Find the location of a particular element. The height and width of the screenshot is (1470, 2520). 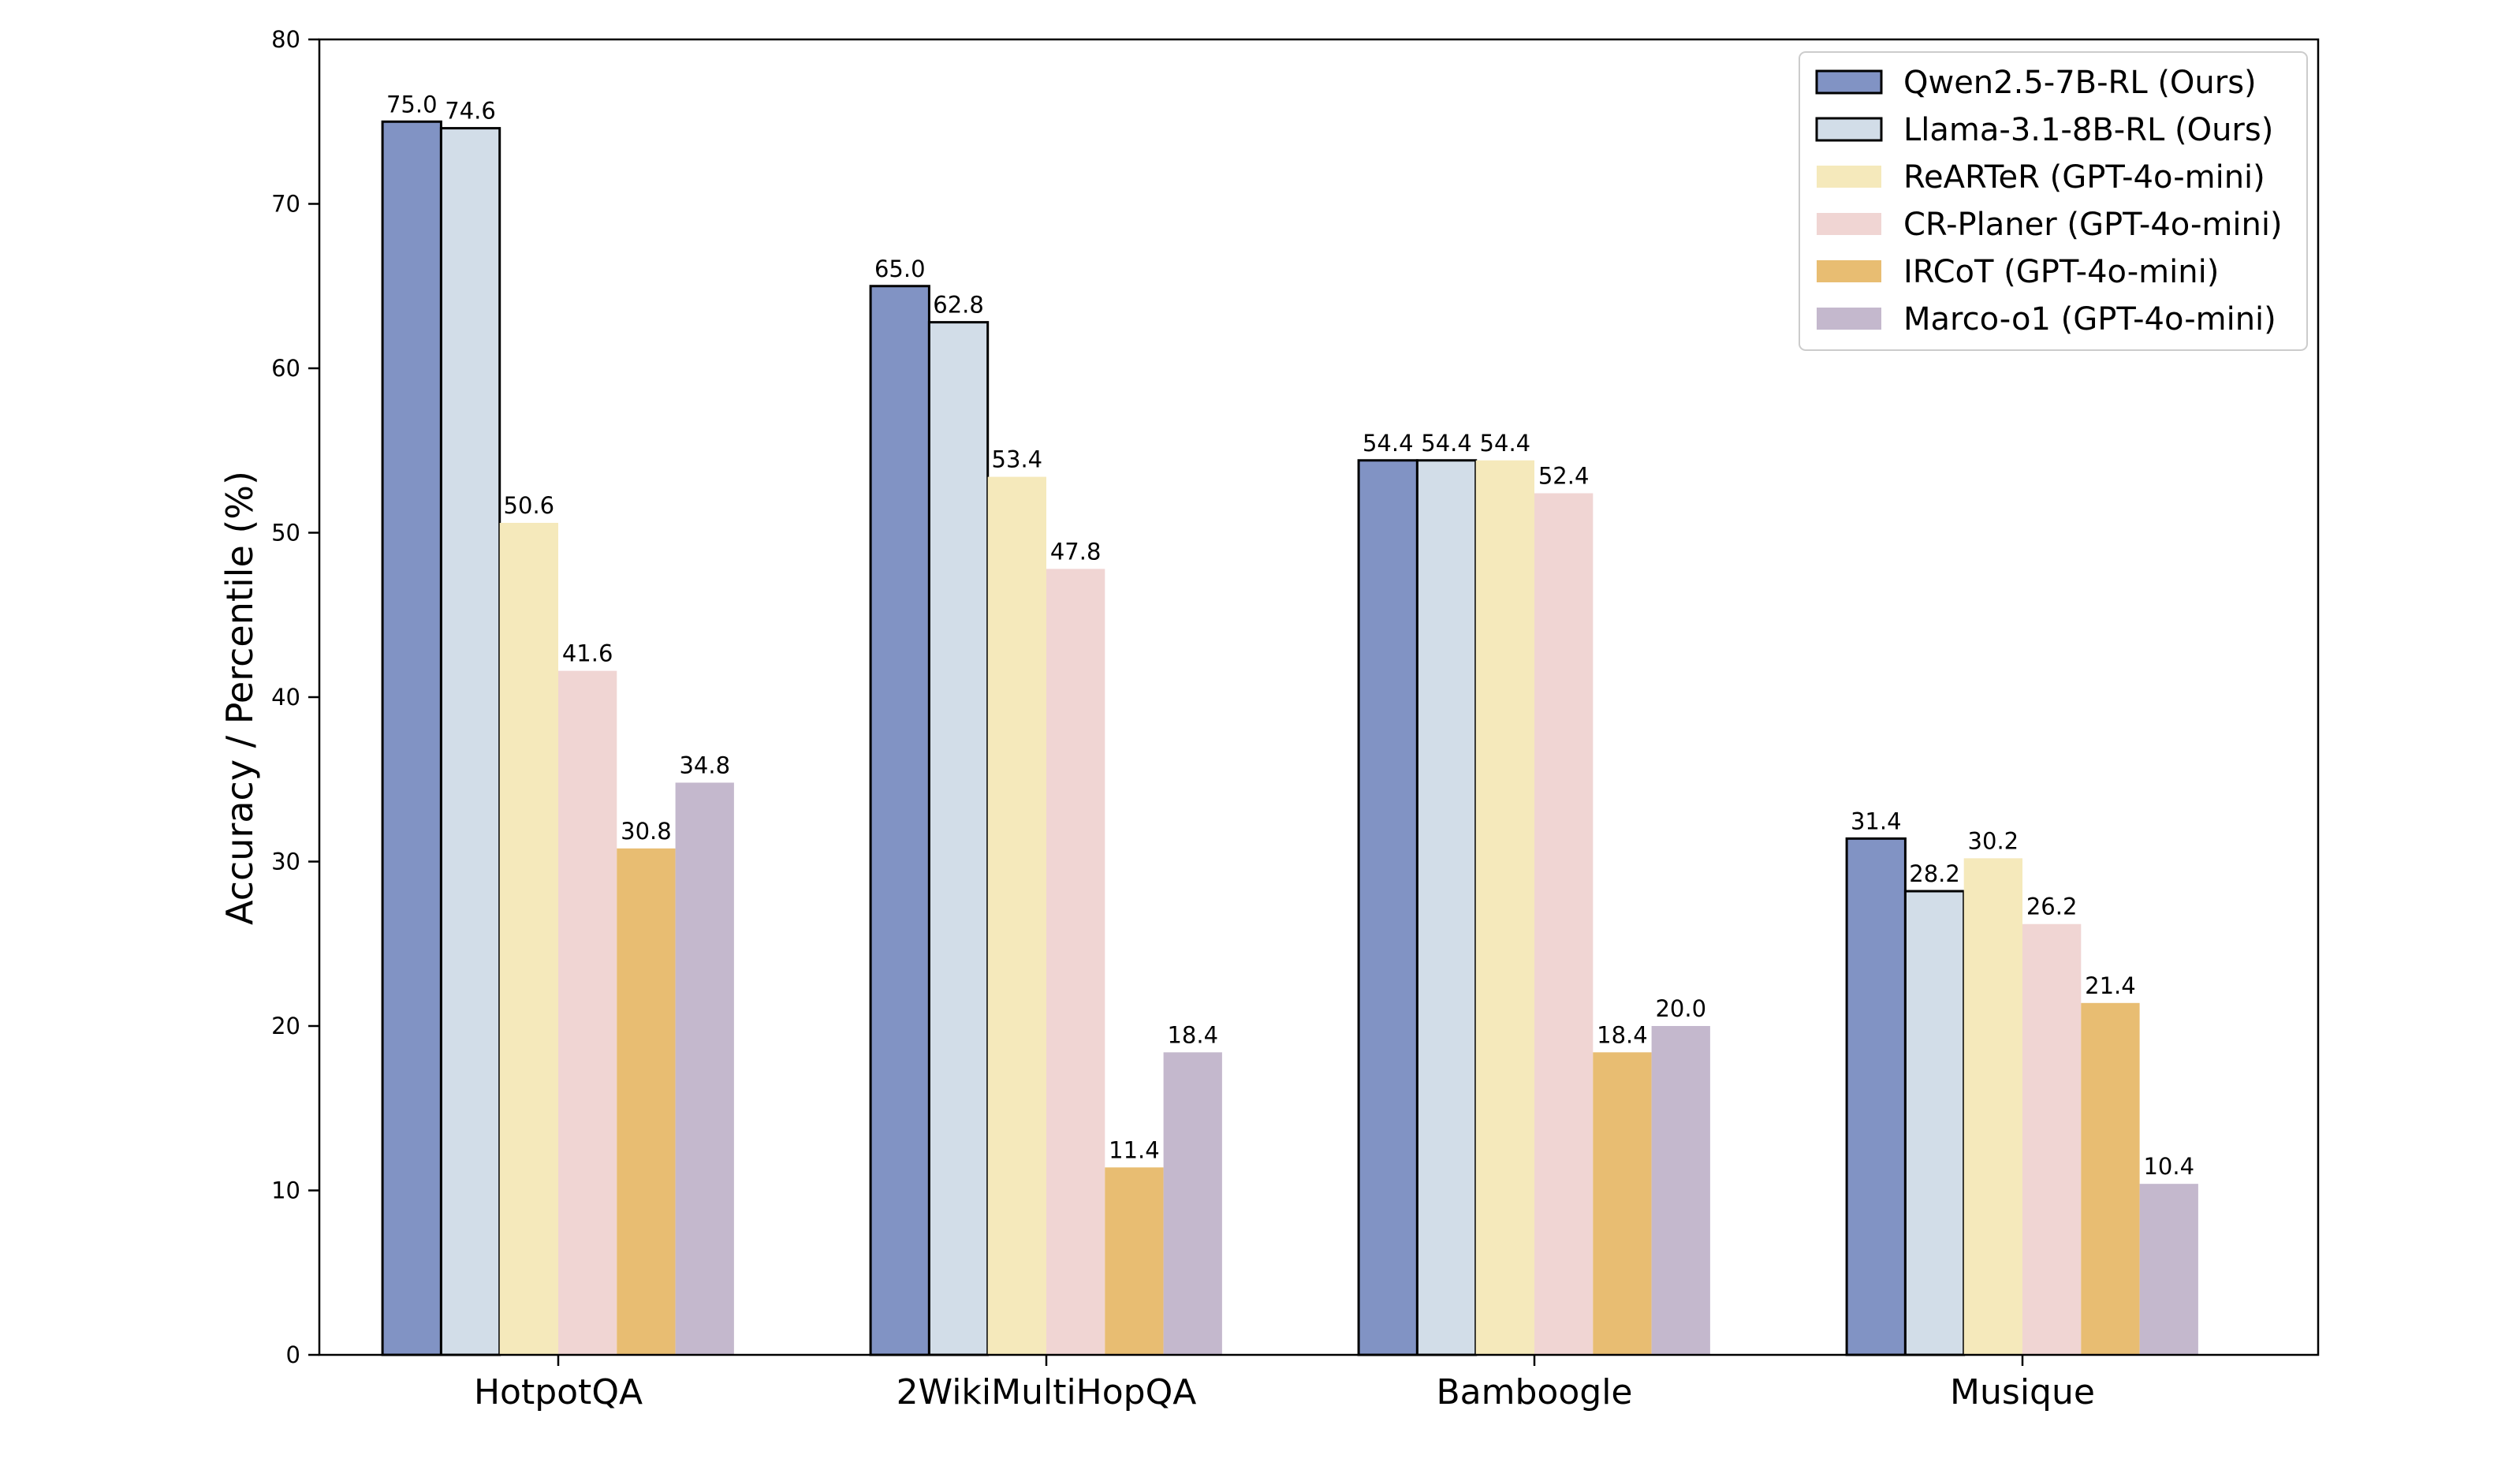

legend-label-4: IRCoT (GPT-4o-mini) is located at coordinates (2061, 272).